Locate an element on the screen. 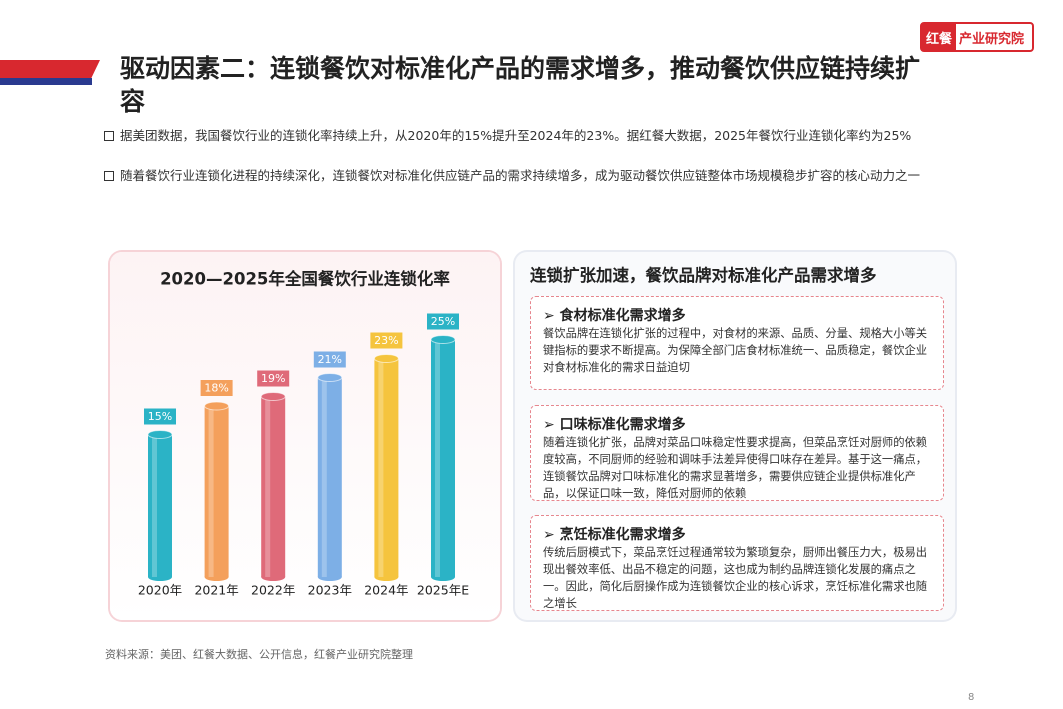 The image size is (1063, 709). page-title: 驱动因素二：连锁餐饮对标准化产品的需求增多，推动餐饮供应链持续扩容 is located at coordinates (520, 85).